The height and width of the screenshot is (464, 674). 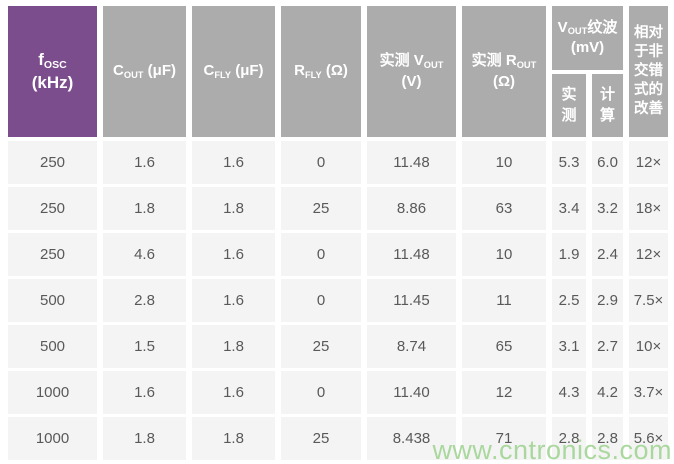 What do you see at coordinates (648, 346) in the screenshot?
I see `cell-improvement: 10×` at bounding box center [648, 346].